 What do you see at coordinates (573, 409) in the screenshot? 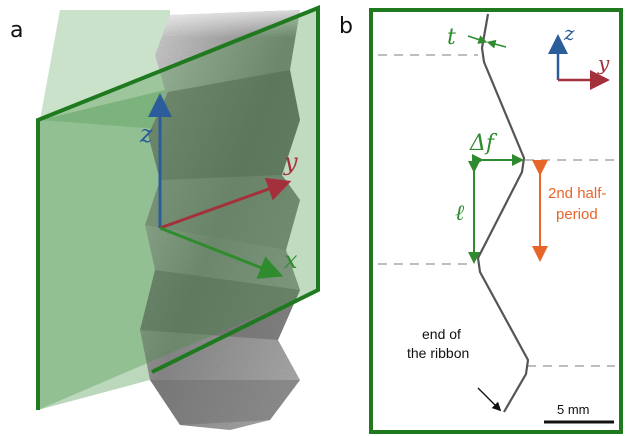
I see `scale-bar-label: 5 mm` at bounding box center [573, 409].